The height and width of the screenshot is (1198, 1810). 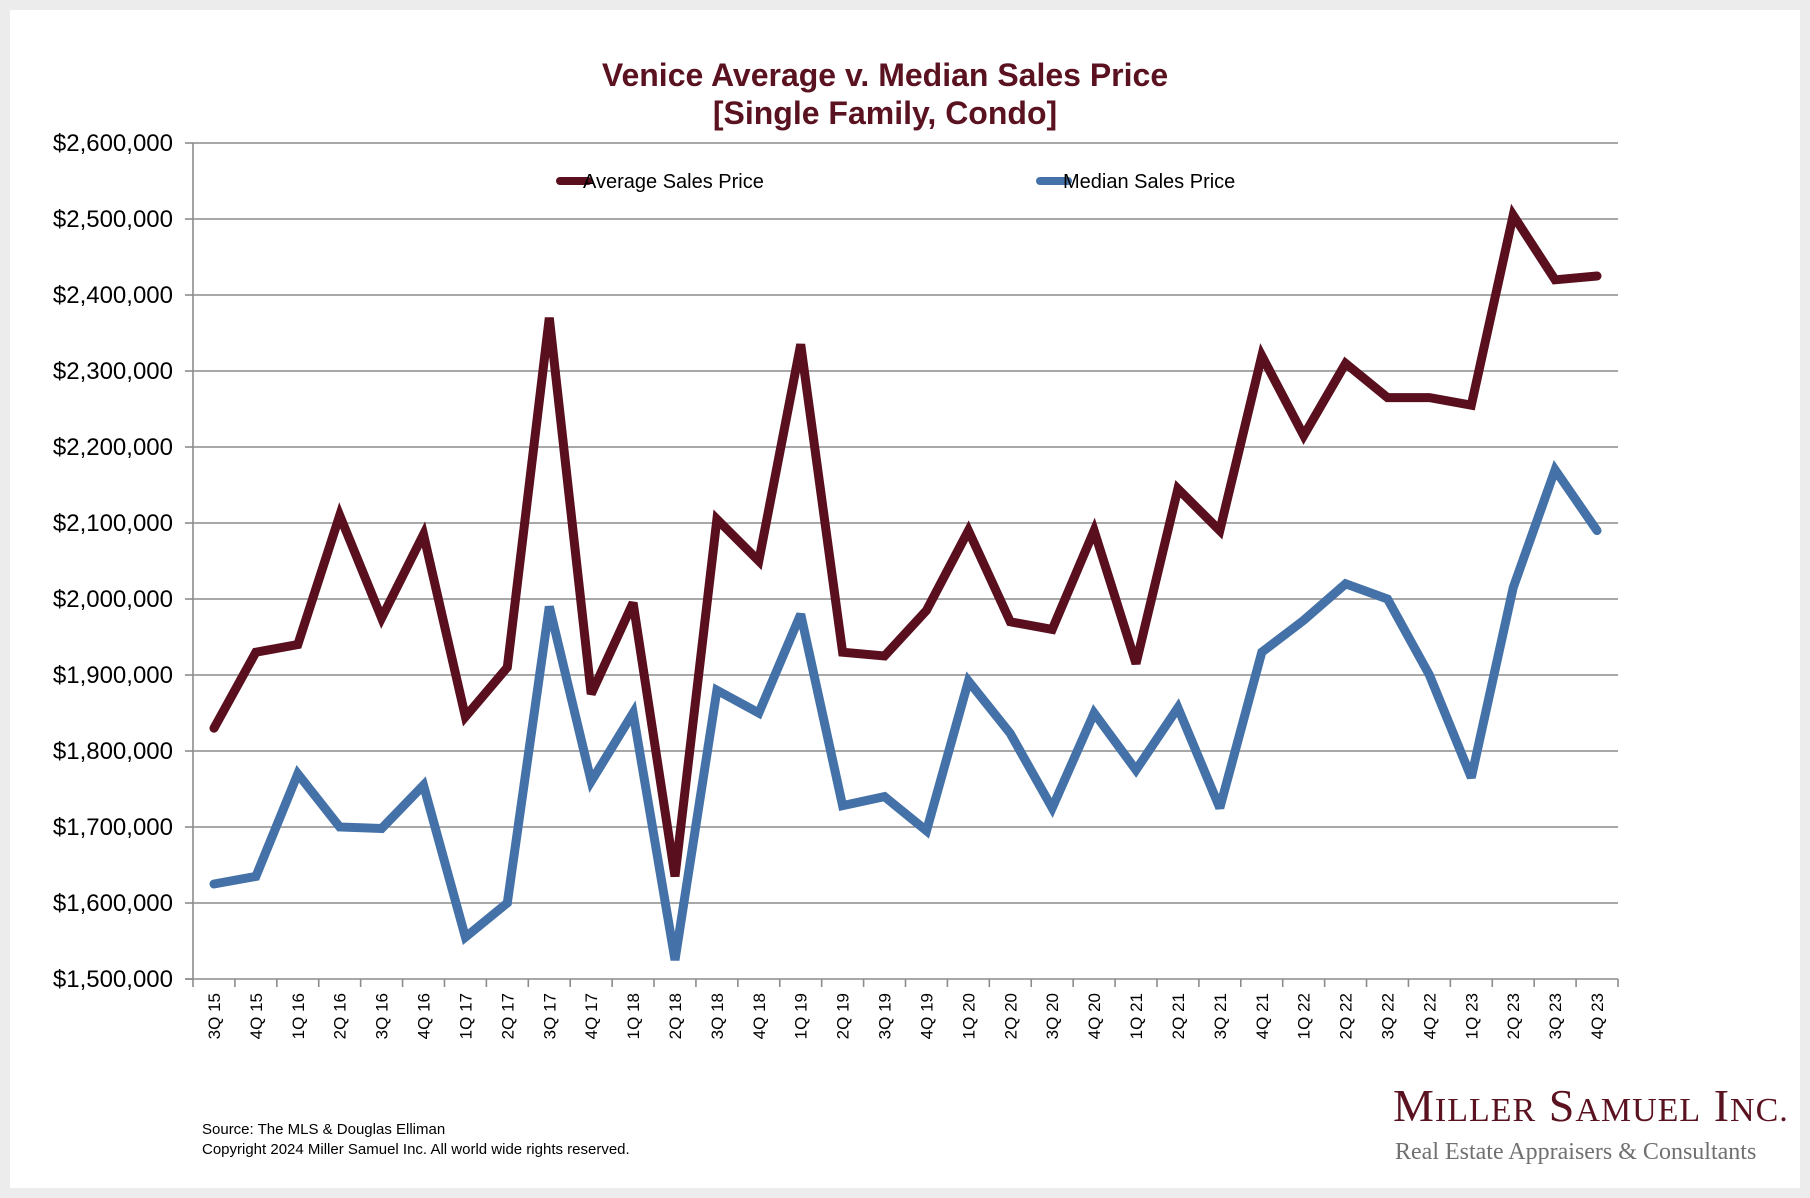 What do you see at coordinates (591, 1016) in the screenshot?
I see `x-tick-label: 4Q 17` at bounding box center [591, 1016].